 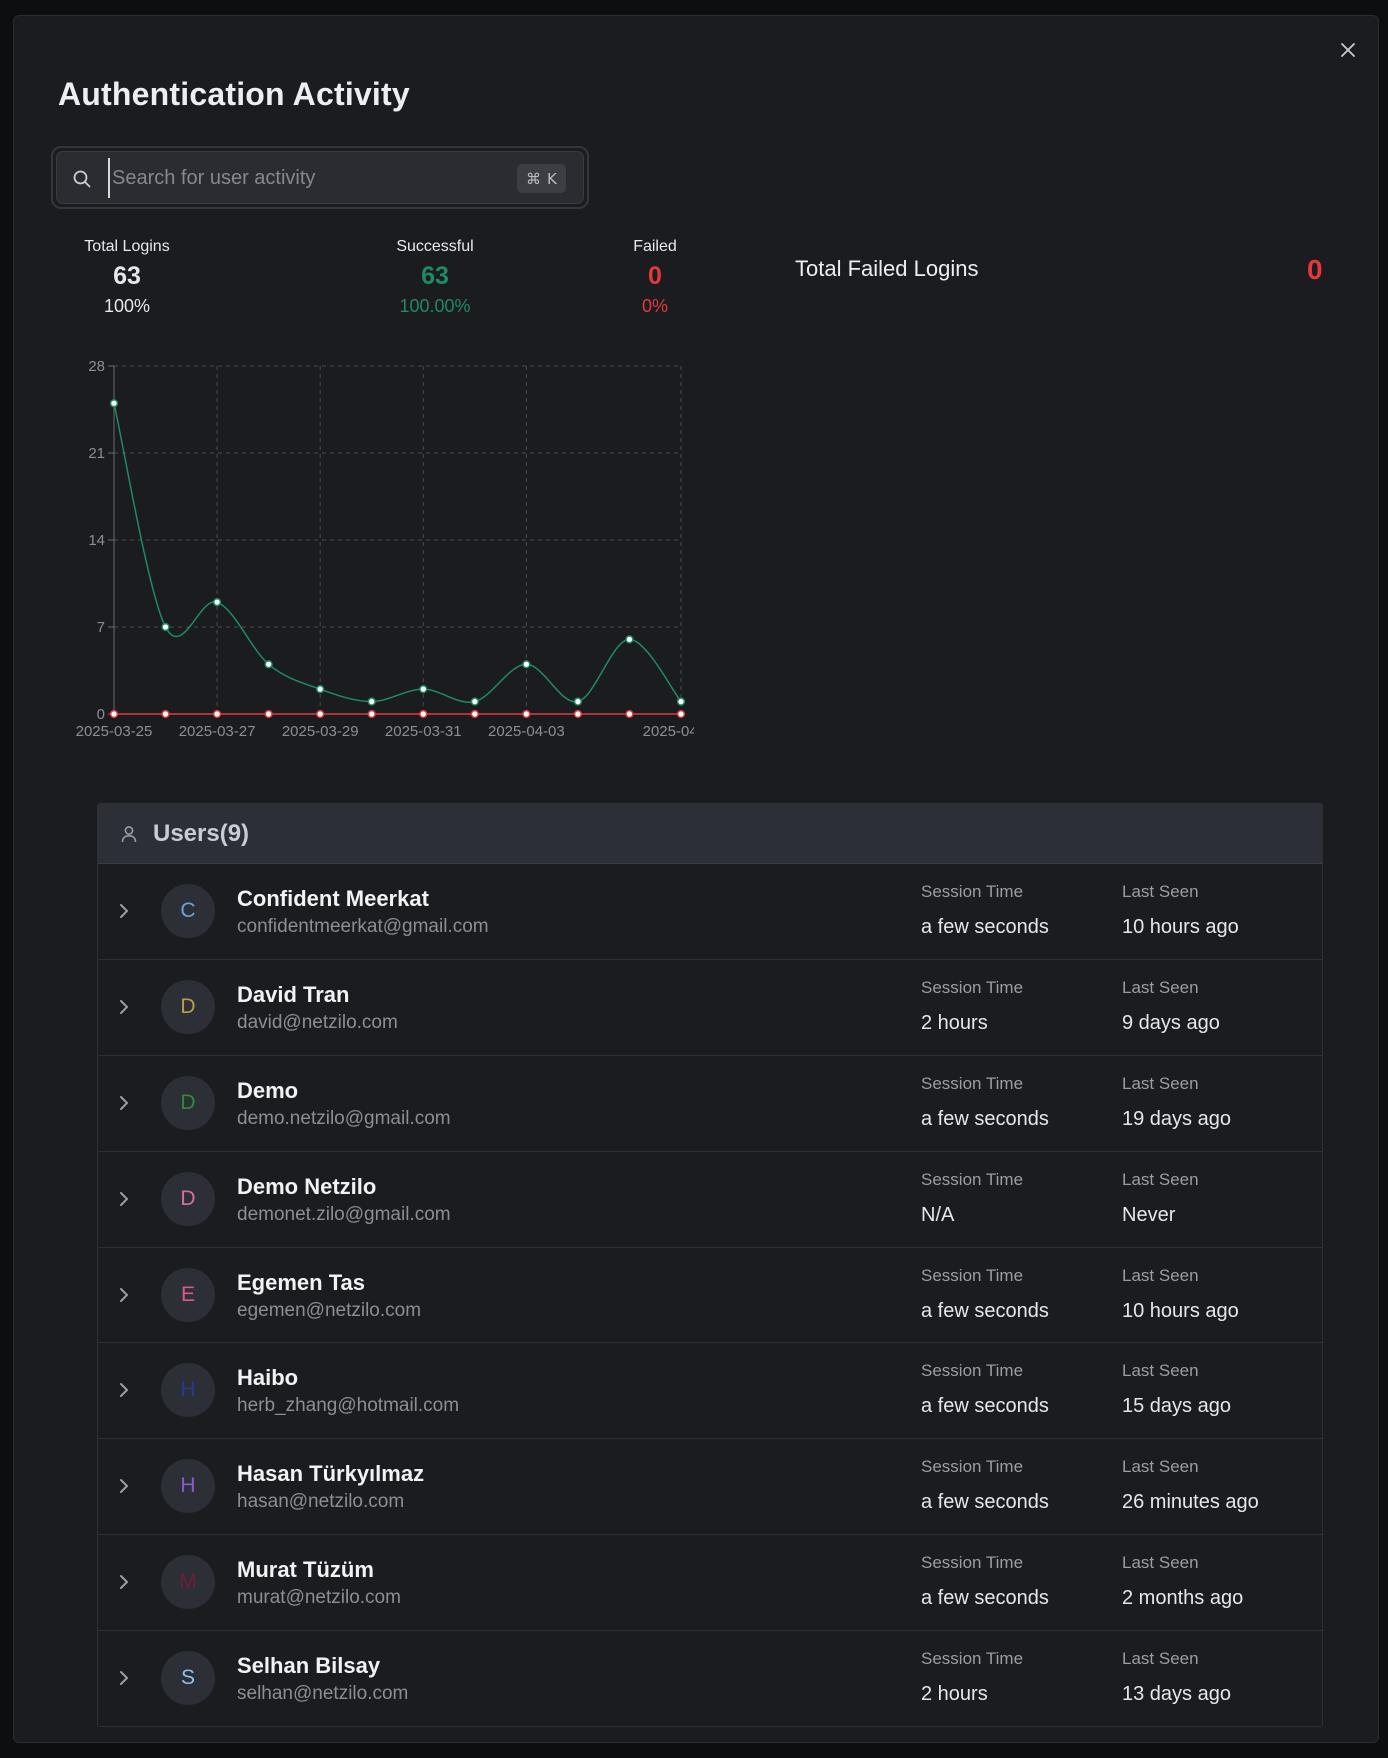 What do you see at coordinates (344, 1214) in the screenshot?
I see `user-email: demonet.zilo@gmail.com` at bounding box center [344, 1214].